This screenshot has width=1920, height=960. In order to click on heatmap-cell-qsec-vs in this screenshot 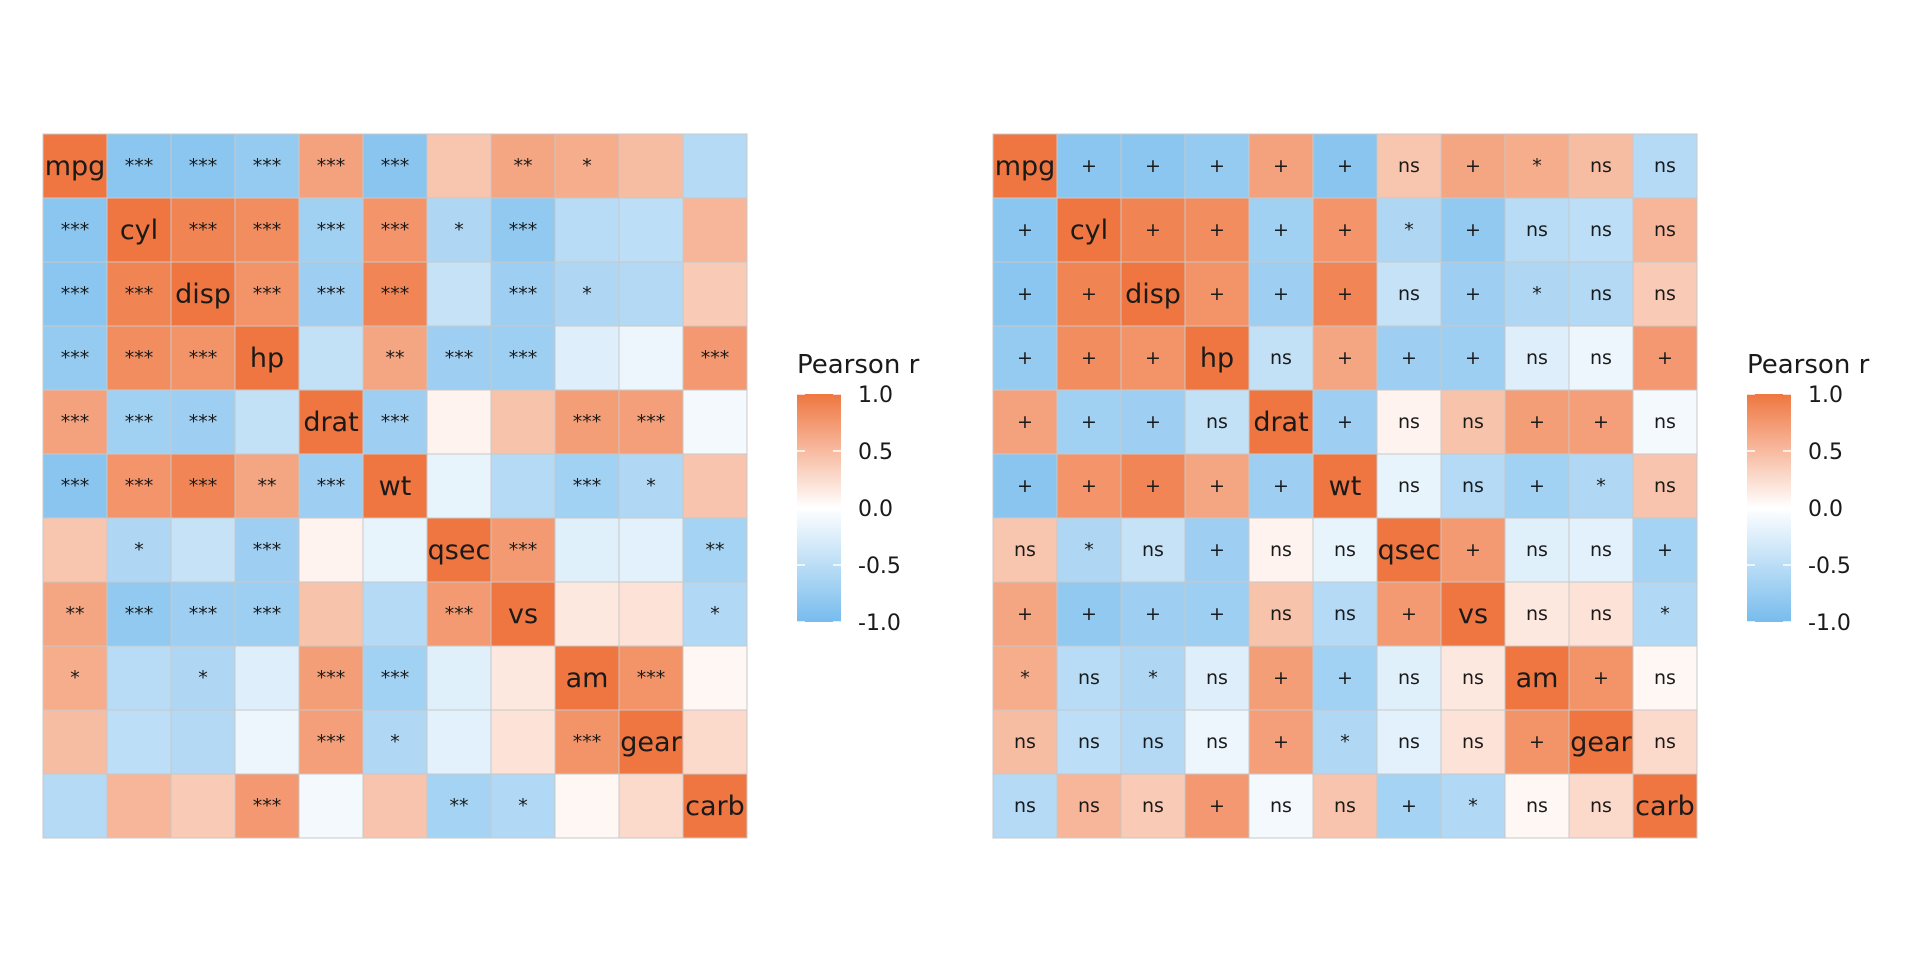, I will do `click(523, 550)`.